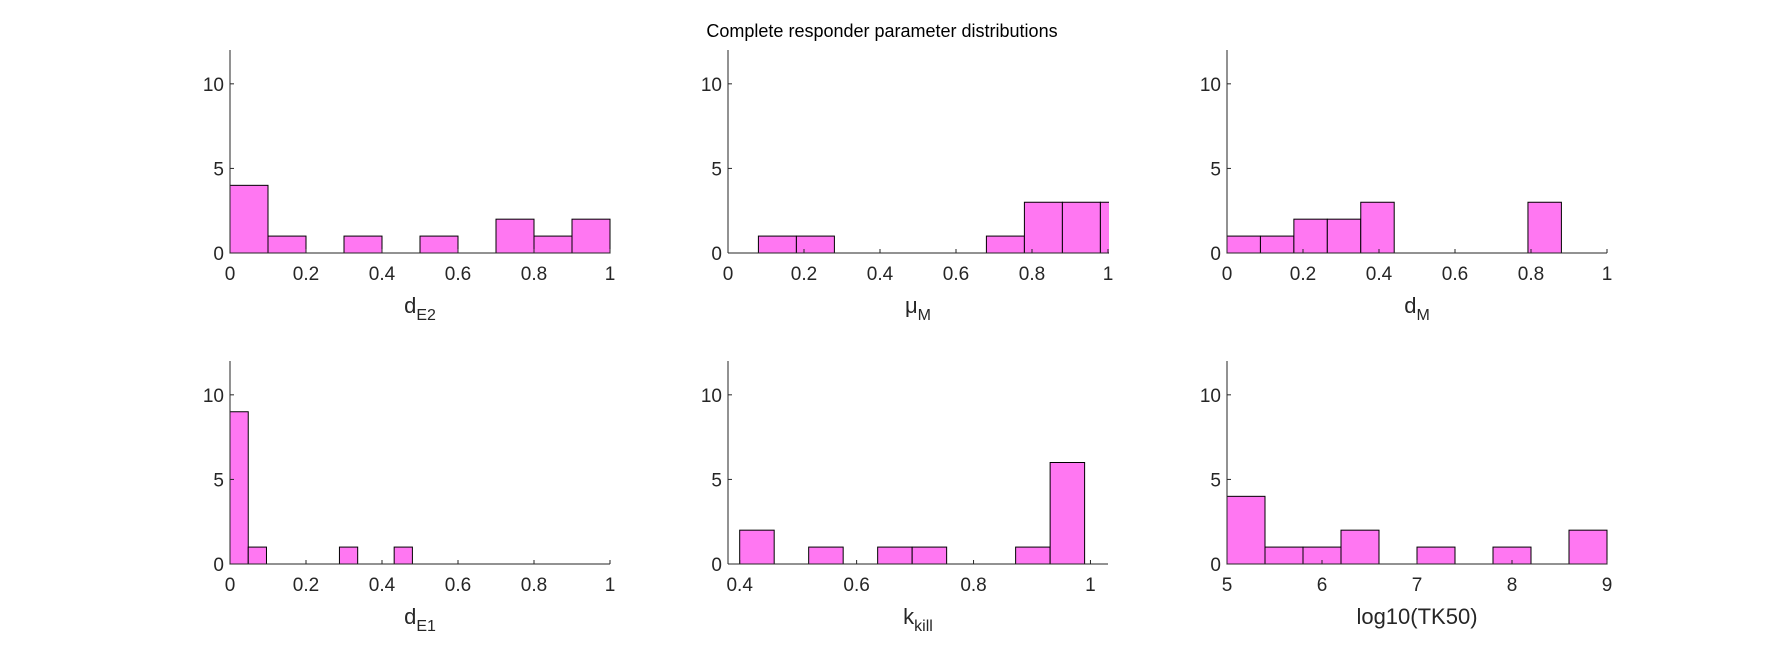 This screenshot has height=652, width=1765. What do you see at coordinates (1227, 585) in the screenshot?
I see `x-tick-label: 5` at bounding box center [1227, 585].